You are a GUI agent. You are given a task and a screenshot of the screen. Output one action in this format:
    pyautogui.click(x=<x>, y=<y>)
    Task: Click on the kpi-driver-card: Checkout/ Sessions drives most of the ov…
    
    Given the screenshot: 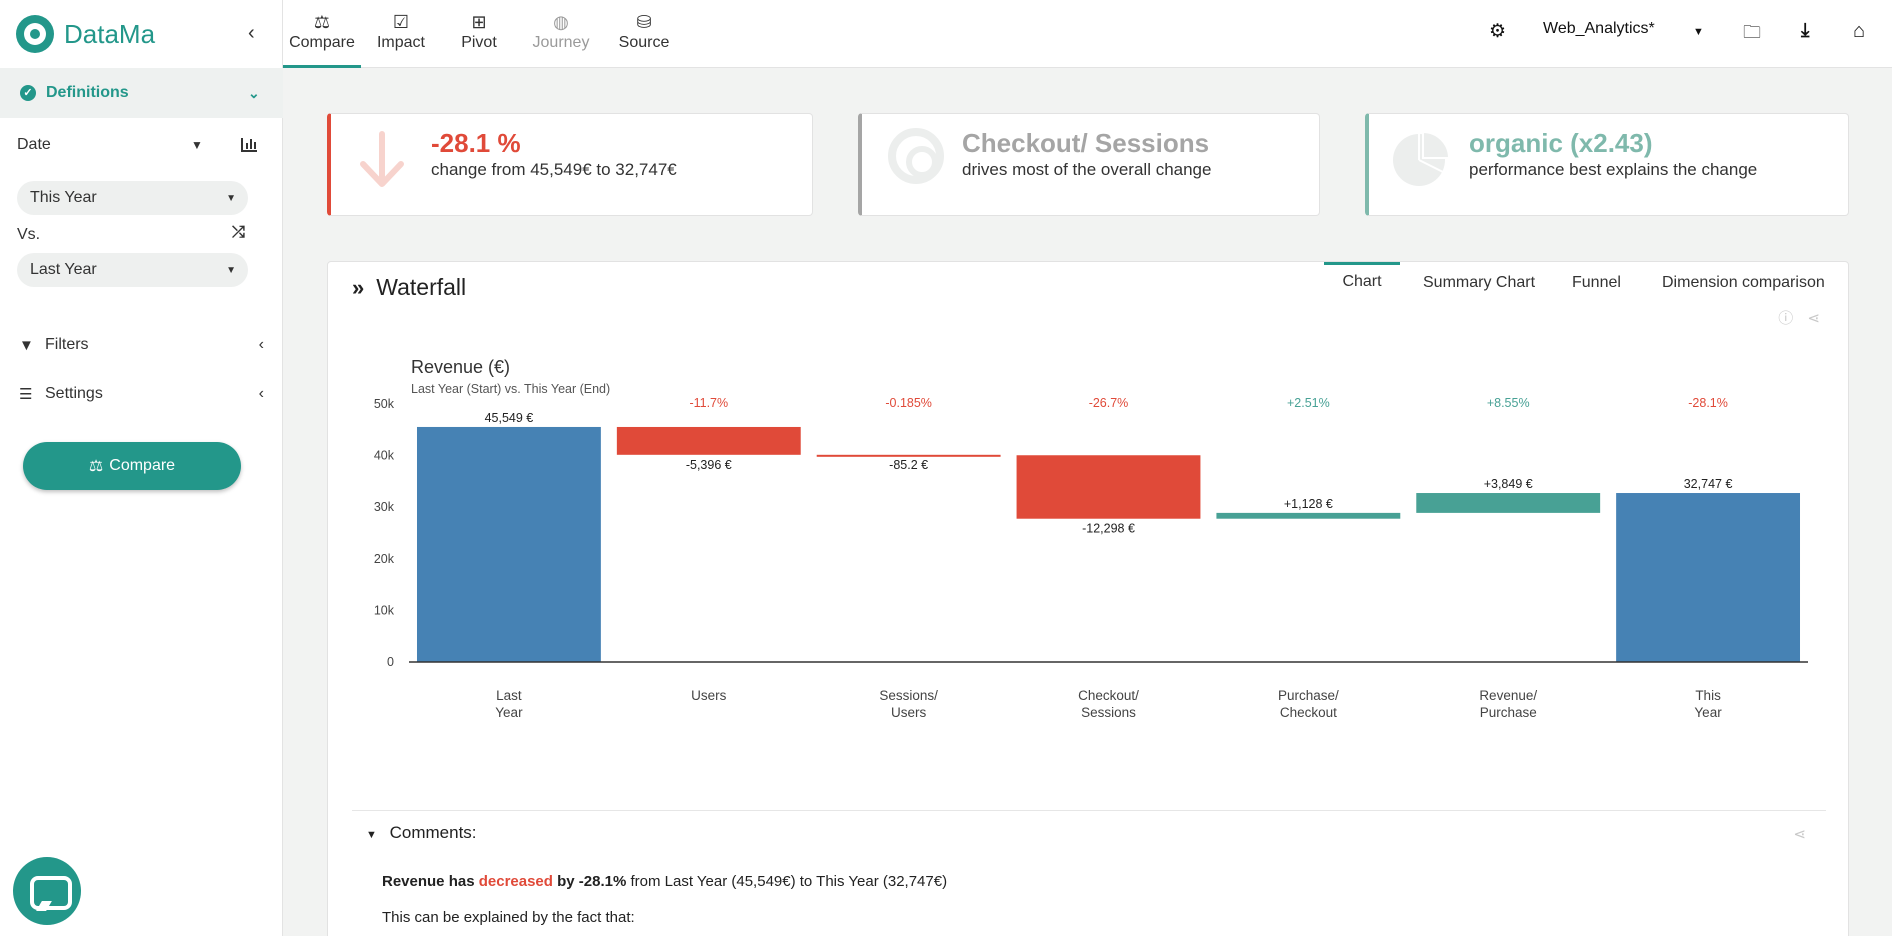 What is the action you would take?
    pyautogui.click(x=1089, y=164)
    